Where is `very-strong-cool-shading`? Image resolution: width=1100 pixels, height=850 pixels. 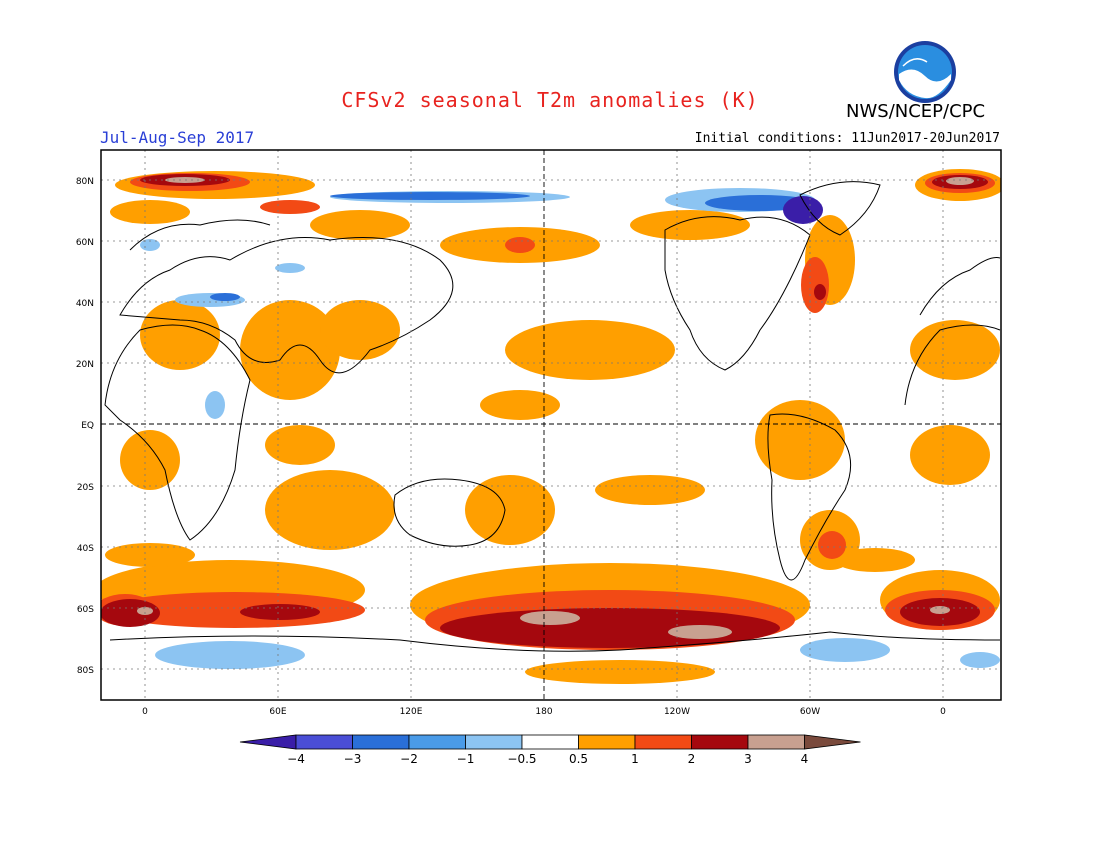 very-strong-cool-shading is located at coordinates (803, 210).